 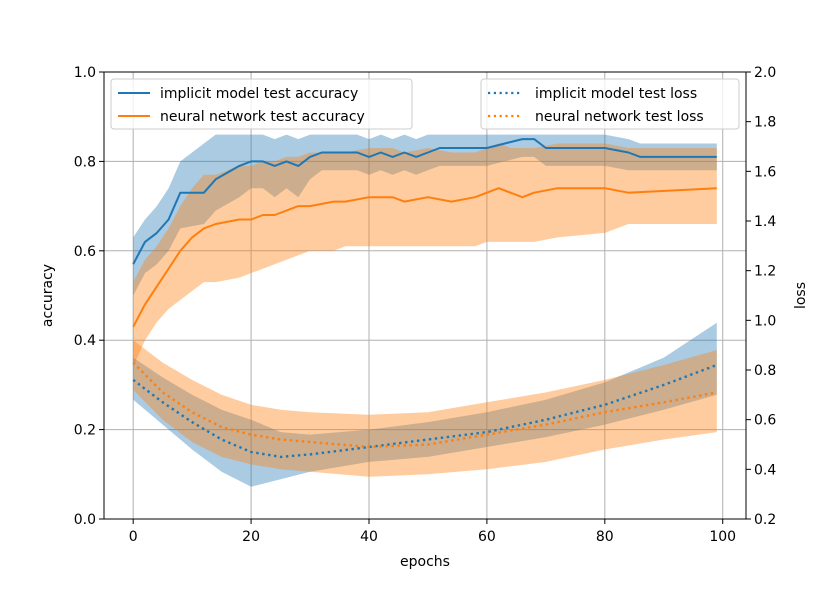 What do you see at coordinates (765, 272) in the screenshot?
I see `y-right-tick-label: 1.2` at bounding box center [765, 272].